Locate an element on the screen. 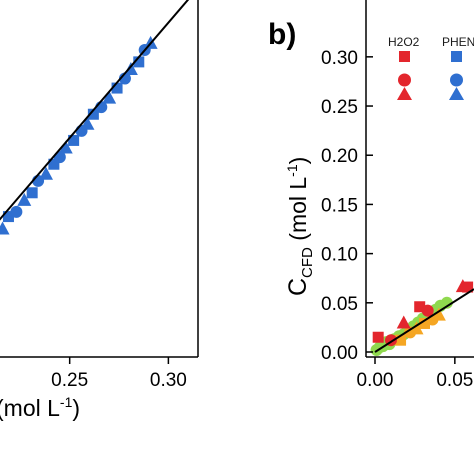 Image resolution: width=474 pixels, height=474 pixels. legend-square-phen is located at coordinates (456, 56).